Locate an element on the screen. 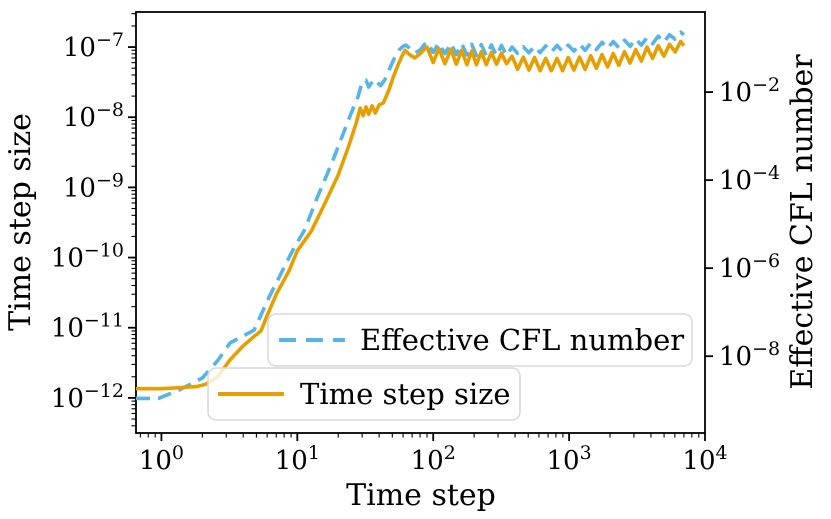 This screenshot has height=519, width=831. y-axis-right-label: Effective CFL number is located at coordinates (802, 222).